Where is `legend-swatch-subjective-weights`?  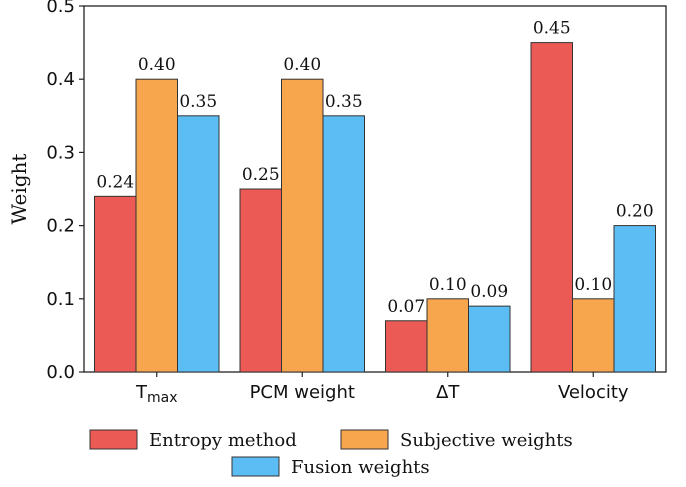 legend-swatch-subjective-weights is located at coordinates (364, 439).